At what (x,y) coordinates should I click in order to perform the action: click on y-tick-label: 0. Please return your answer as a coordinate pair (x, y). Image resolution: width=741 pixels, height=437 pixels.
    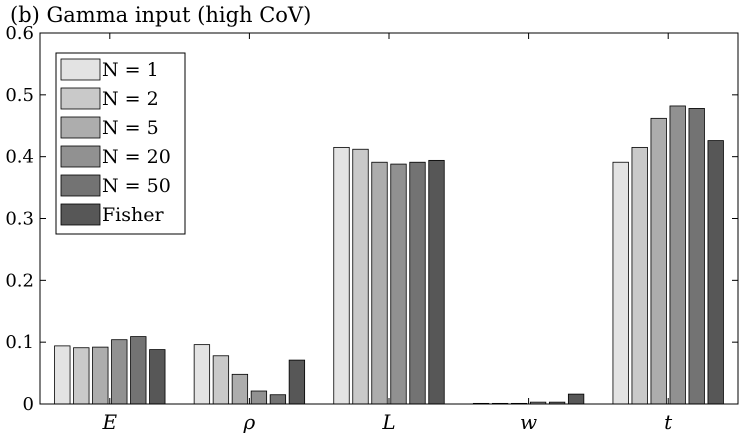
    Looking at the image, I should click on (28, 404).